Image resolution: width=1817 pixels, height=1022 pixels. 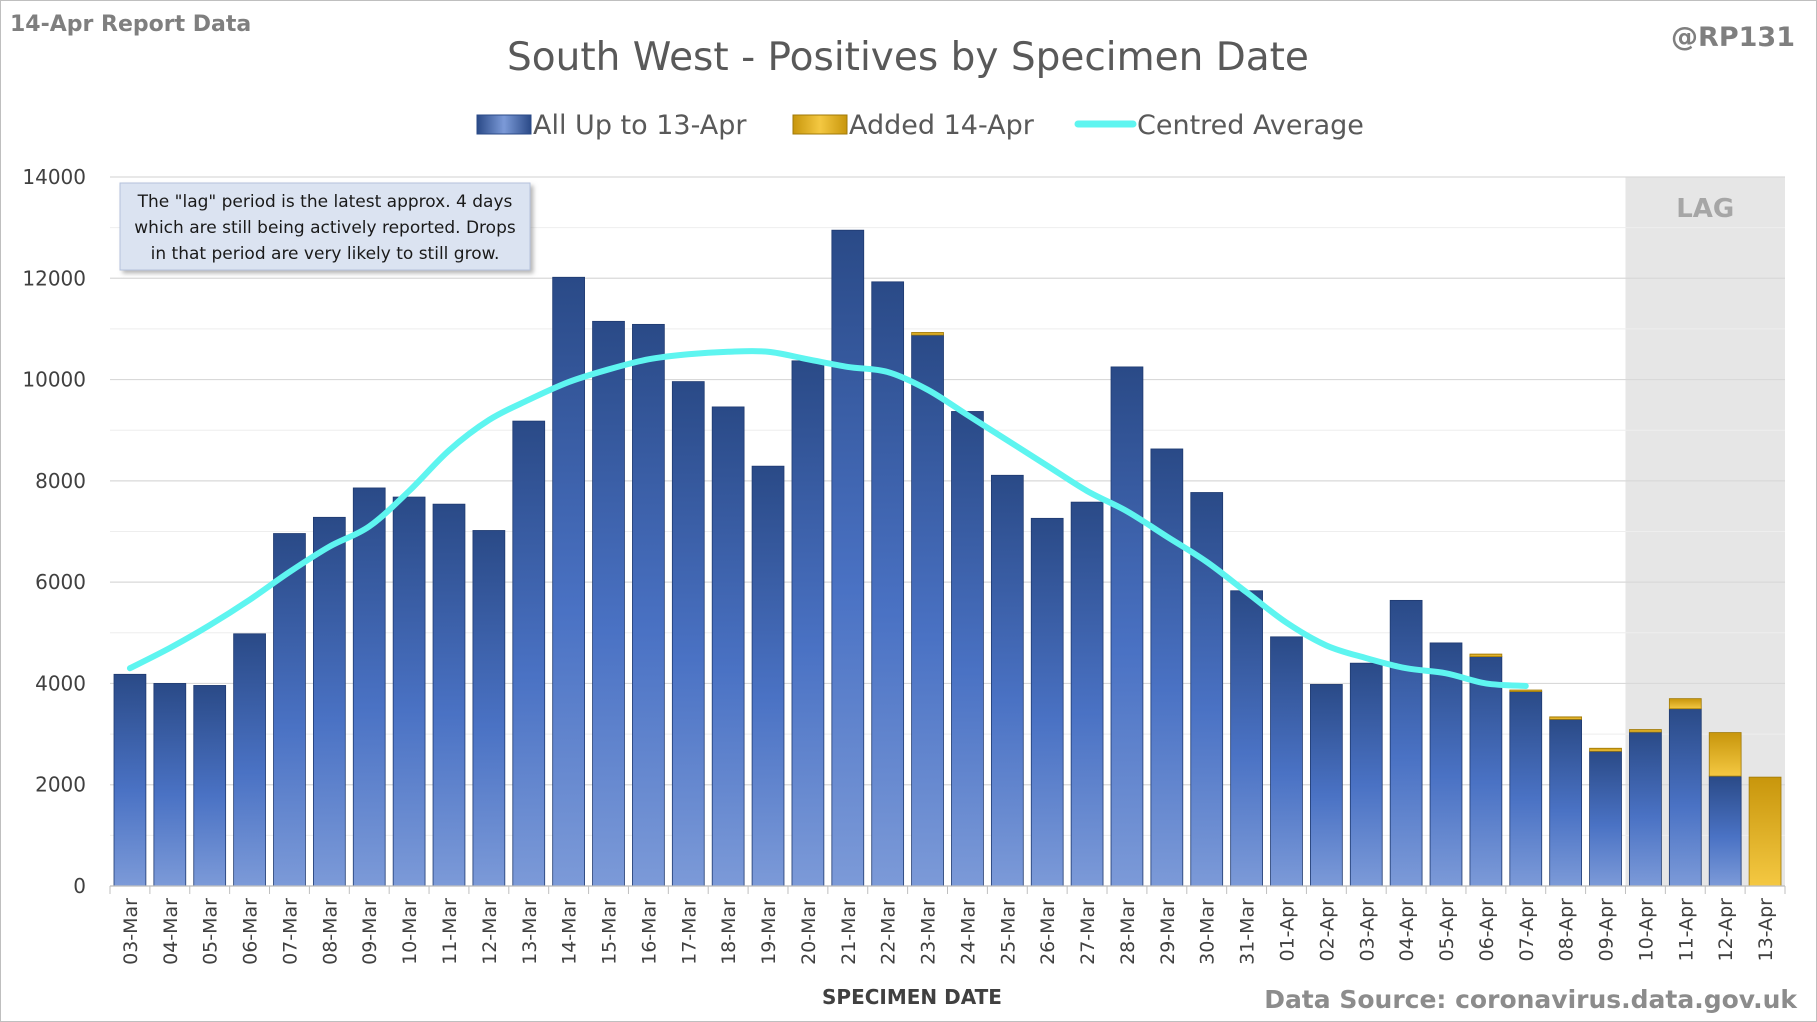 What do you see at coordinates (60, 683) in the screenshot?
I see `y-tick-label: 4000` at bounding box center [60, 683].